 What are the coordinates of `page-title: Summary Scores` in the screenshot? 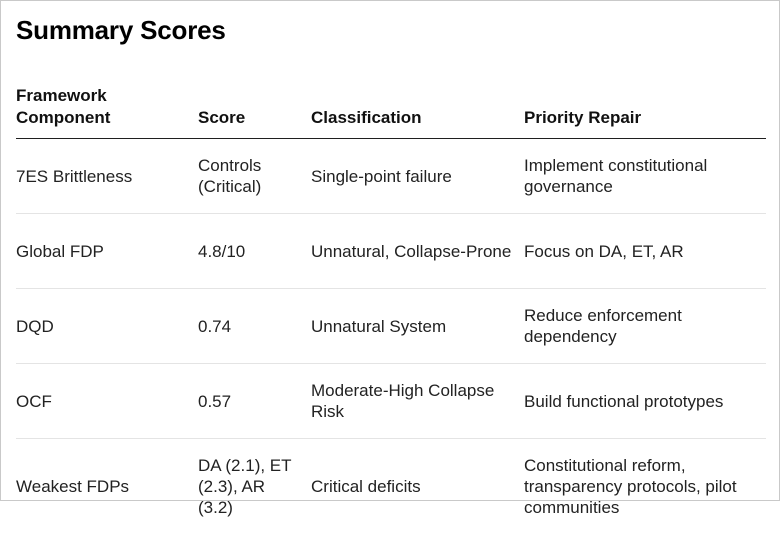 It's located at (121, 30).